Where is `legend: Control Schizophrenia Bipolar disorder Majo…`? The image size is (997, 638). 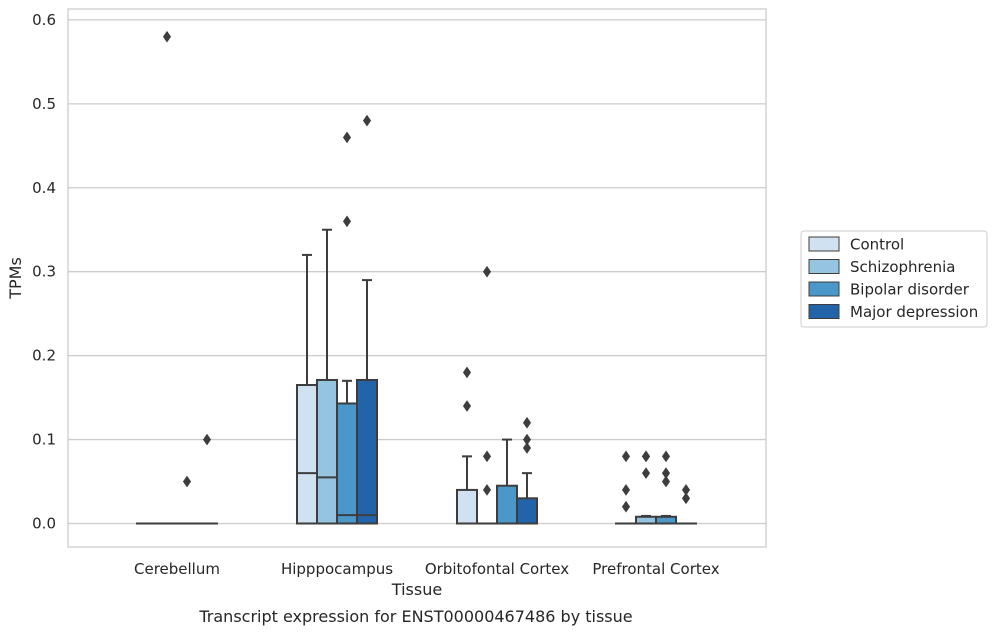 legend: Control Schizophrenia Bipolar disorder Majo… is located at coordinates (894, 279).